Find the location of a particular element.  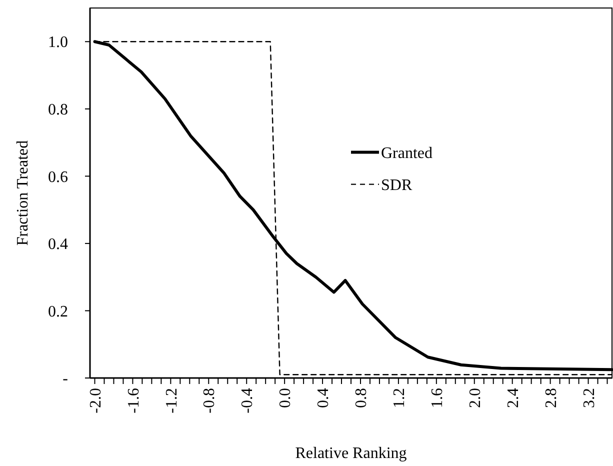

x-tick-label: 0.4 is located at coordinates (323, 398).